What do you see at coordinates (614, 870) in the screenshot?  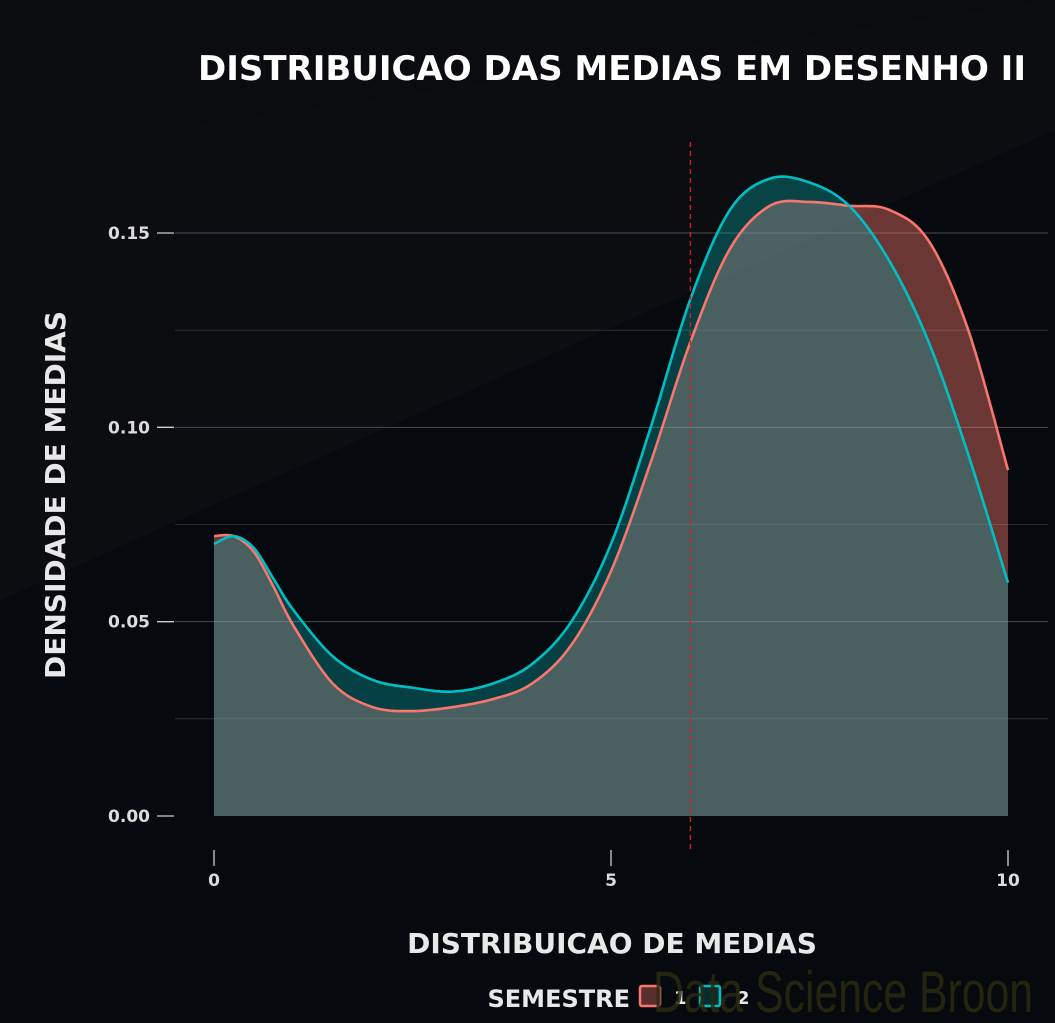 I see `x-axis: 0 5 10` at bounding box center [614, 870].